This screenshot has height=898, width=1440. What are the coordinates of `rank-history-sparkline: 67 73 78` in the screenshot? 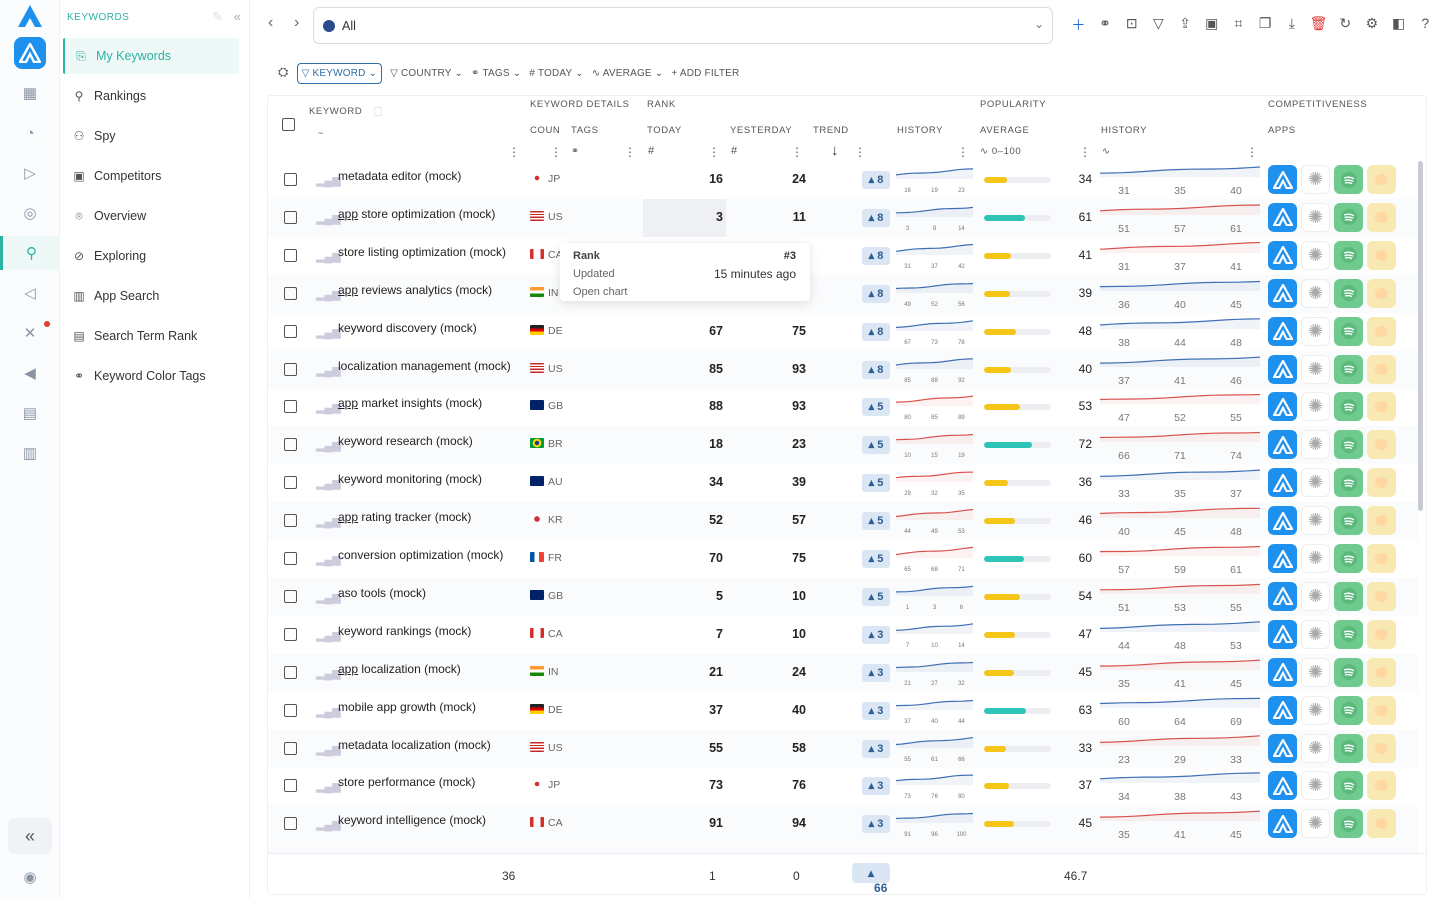 It's located at (934, 334).